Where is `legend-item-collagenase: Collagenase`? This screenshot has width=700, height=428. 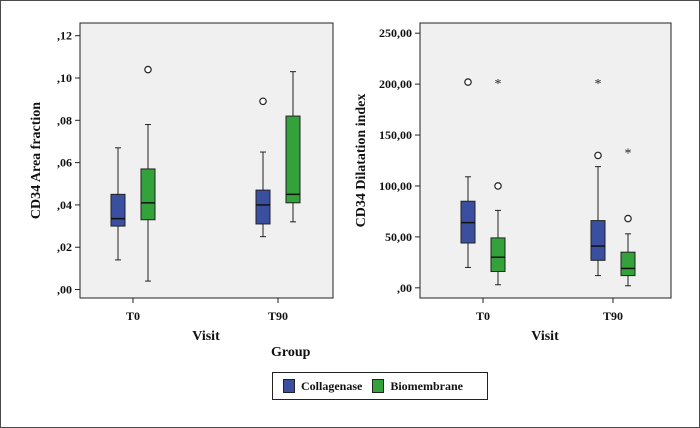 legend-item-collagenase: Collagenase is located at coordinates (317, 386).